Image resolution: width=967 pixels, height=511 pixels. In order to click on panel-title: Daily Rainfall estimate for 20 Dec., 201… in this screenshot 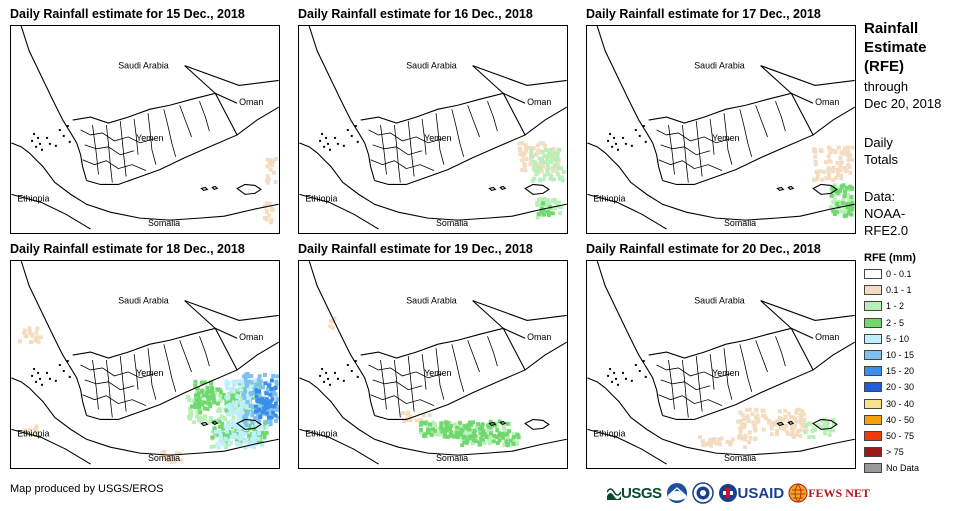, I will do `click(703, 249)`.